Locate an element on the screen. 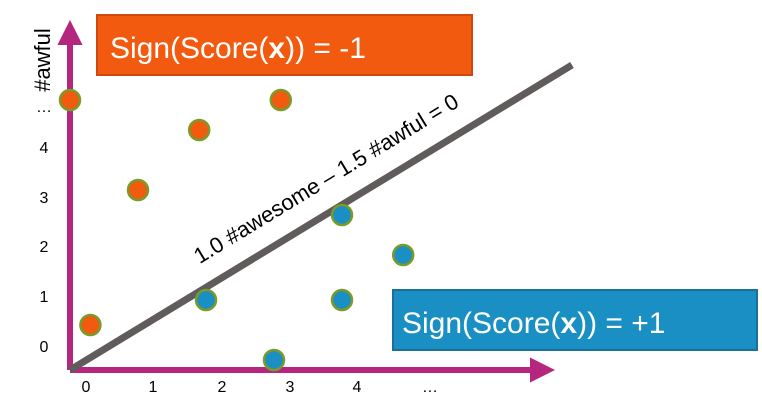 The height and width of the screenshot is (394, 762). y-tick-label: 1 is located at coordinates (44, 297).